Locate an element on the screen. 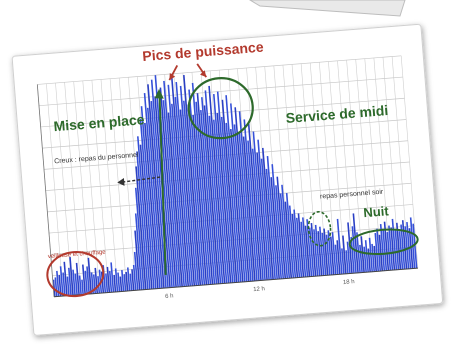 Image resolution: width=451 pixels, height=349 pixels. x-axis is located at coordinates (235, 282).